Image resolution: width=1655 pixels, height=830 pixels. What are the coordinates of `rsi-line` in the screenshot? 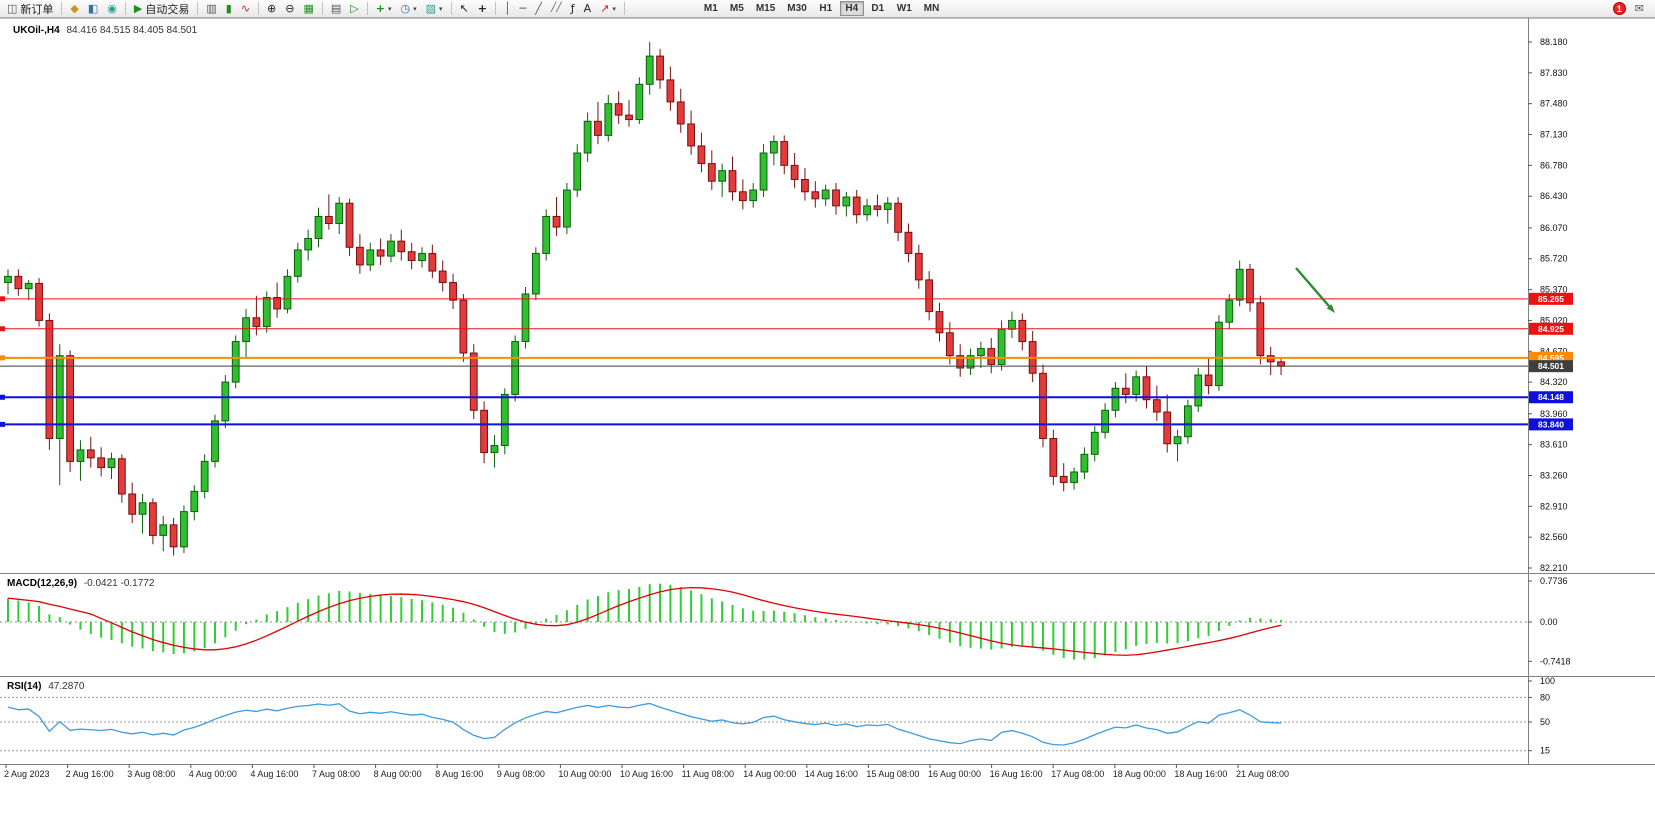 It's located at (644, 724).